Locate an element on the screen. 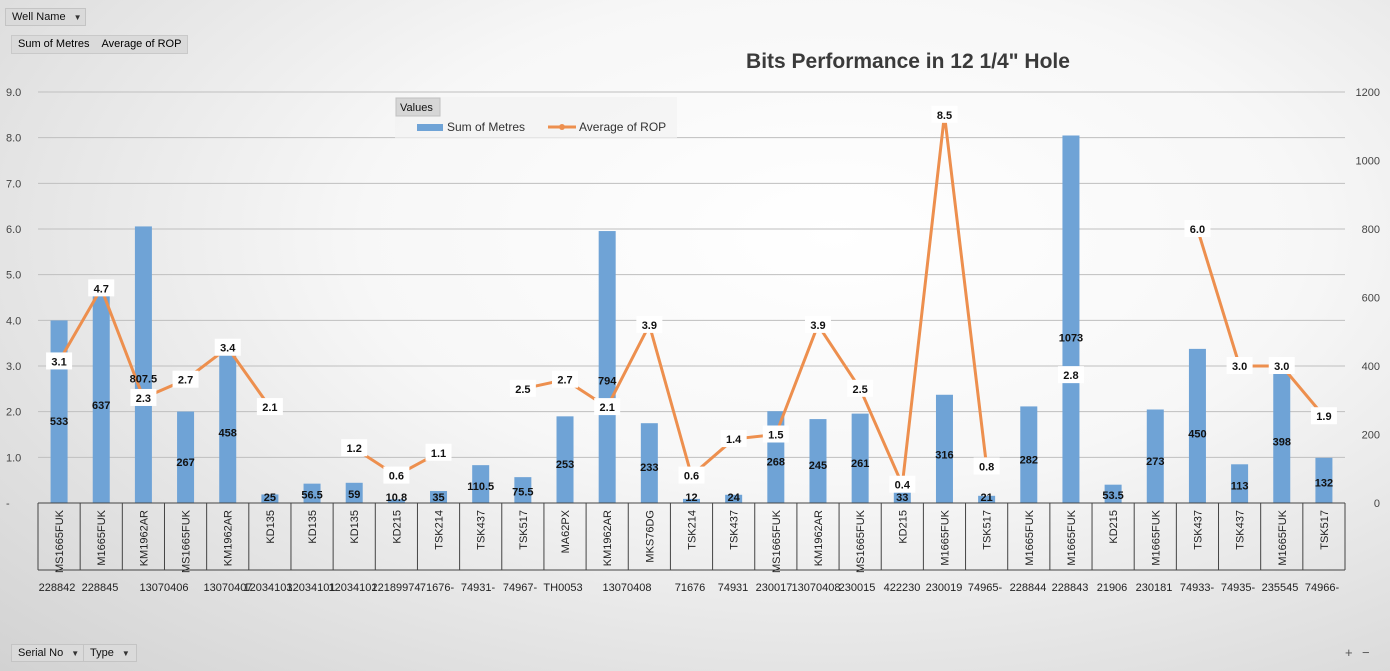  metres-data-label: 233 is located at coordinates (649, 468).